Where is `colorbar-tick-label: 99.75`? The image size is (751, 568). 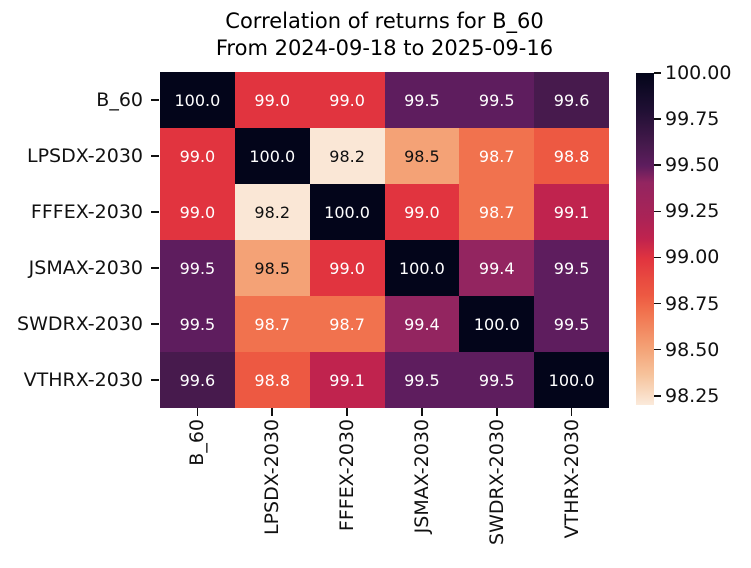
colorbar-tick-label: 99.75 is located at coordinates (692, 119).